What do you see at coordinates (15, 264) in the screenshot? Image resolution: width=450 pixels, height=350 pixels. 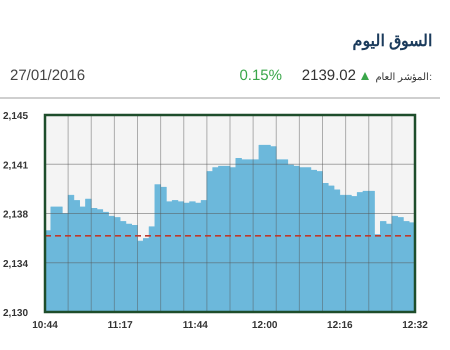 I see `y-tick-label: 2,134` at bounding box center [15, 264].